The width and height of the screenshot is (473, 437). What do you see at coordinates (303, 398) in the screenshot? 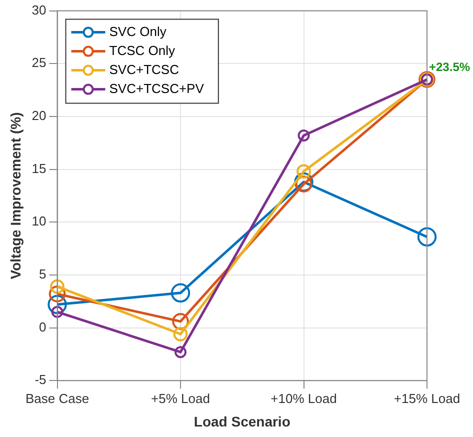
I see `x-tick-label: +10% Load` at bounding box center [303, 398].